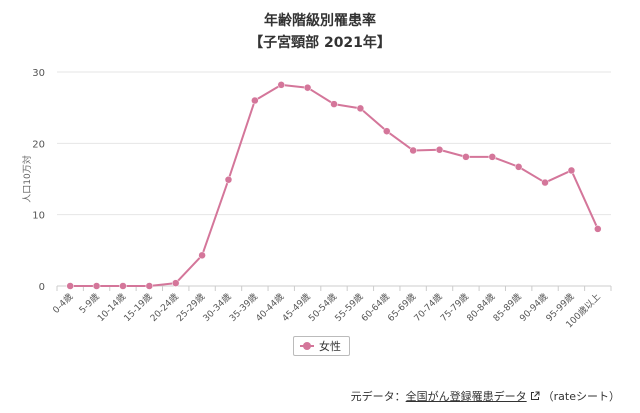 This screenshot has height=413, width=640. Describe the element at coordinates (163, 307) in the screenshot. I see `x-tick-label: 20-24歳` at that location.